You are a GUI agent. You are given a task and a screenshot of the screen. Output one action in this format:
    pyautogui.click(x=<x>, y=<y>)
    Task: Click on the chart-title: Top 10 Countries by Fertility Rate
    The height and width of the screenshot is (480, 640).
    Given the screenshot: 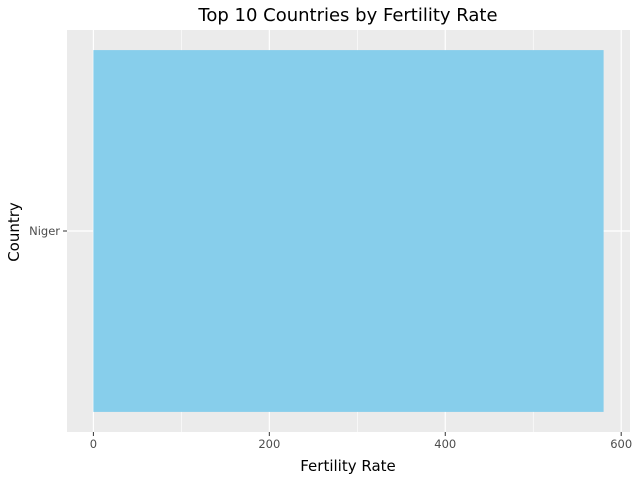 What is the action you would take?
    pyautogui.click(x=347, y=15)
    